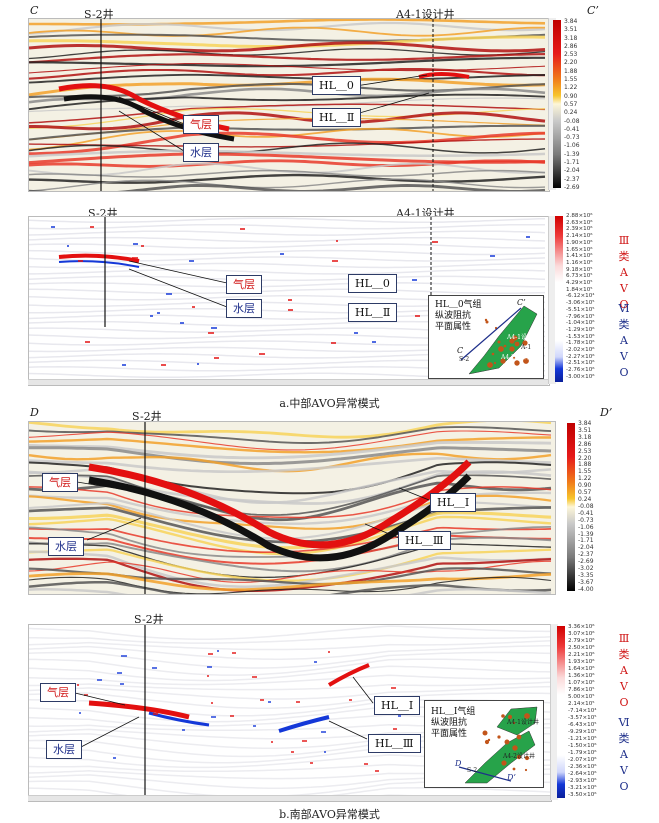  I want to click on colorbar-tick: -1.21×10⁶, so click(582, 739).